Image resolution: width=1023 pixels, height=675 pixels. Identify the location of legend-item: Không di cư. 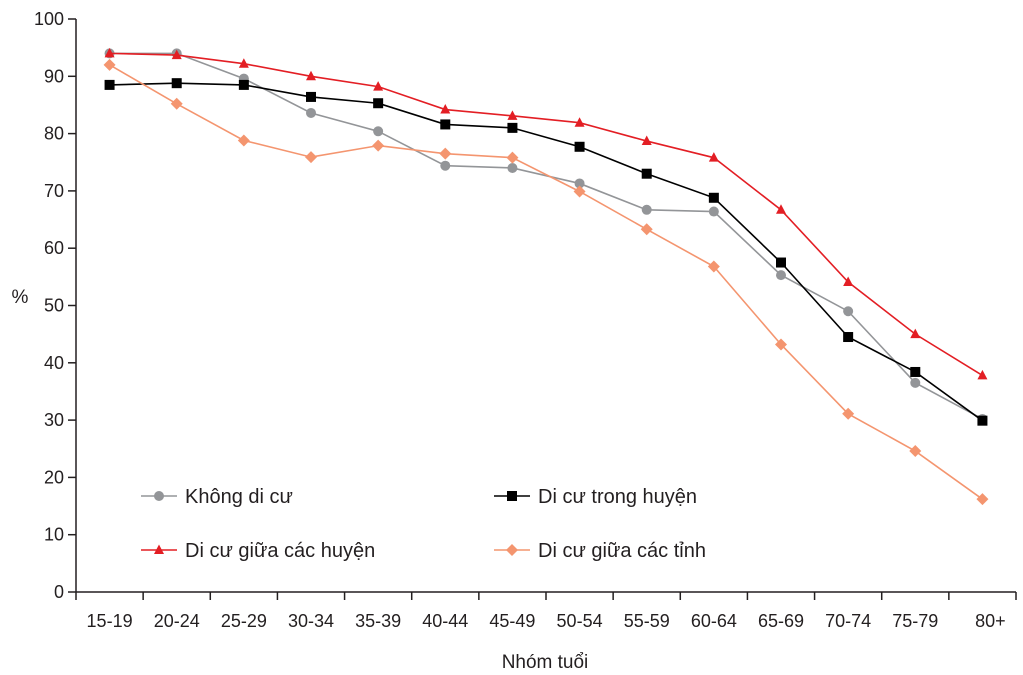
(217, 497).